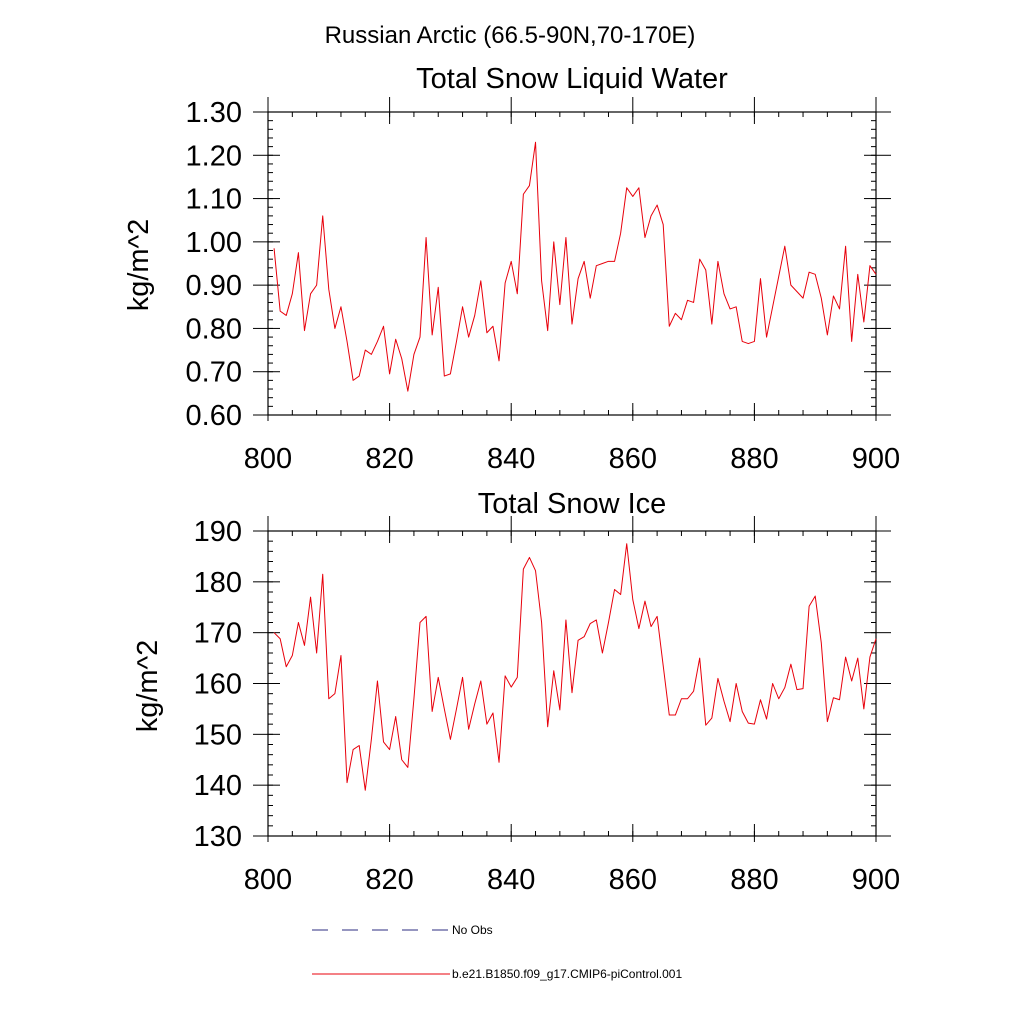  Describe the element at coordinates (472, 930) in the screenshot. I see `legend-label: No Obs` at that location.